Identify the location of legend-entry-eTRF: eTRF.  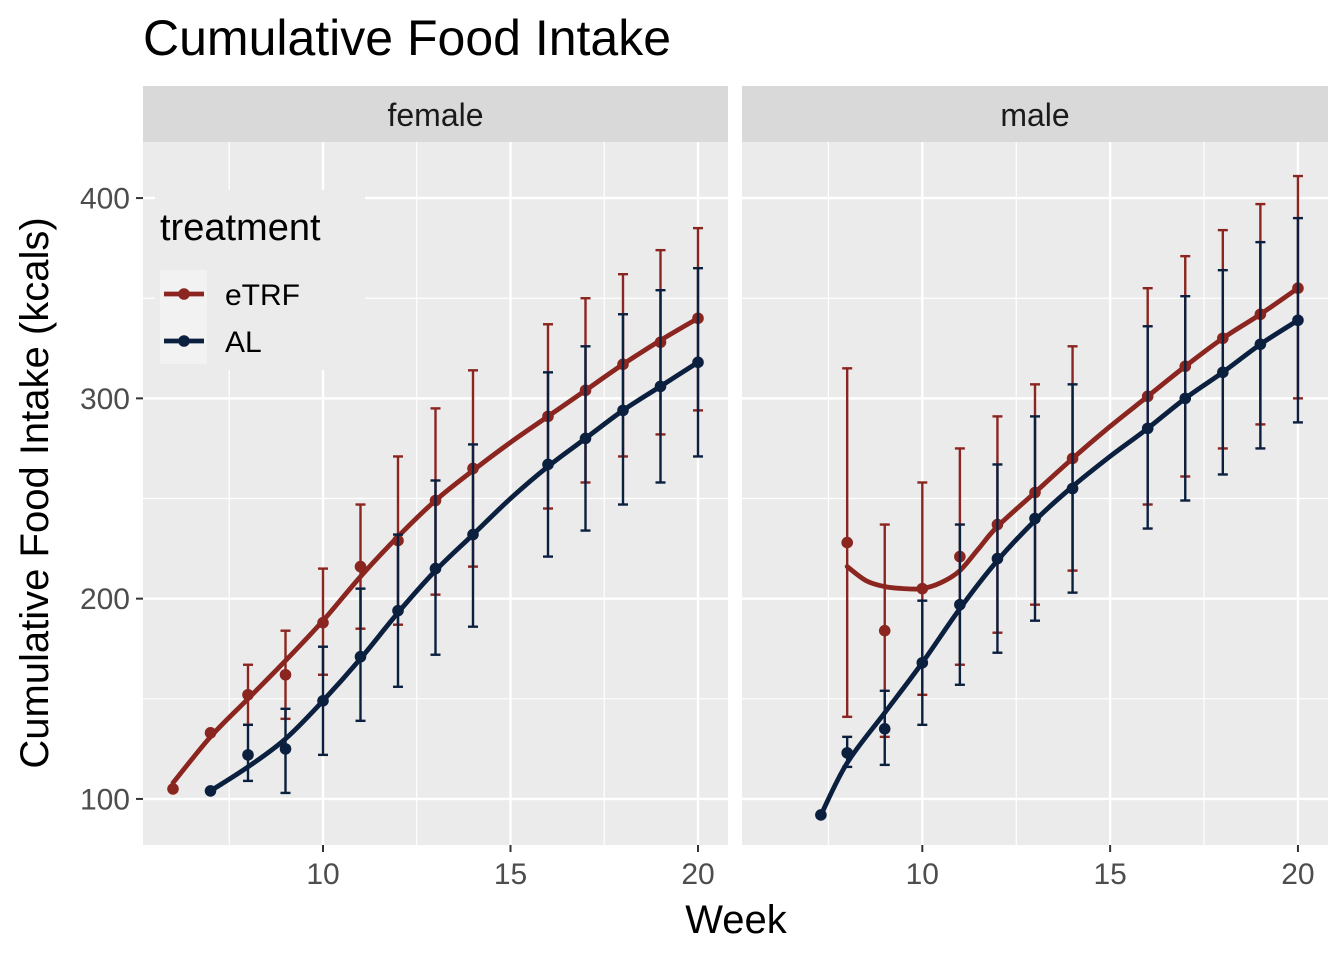
(232, 295).